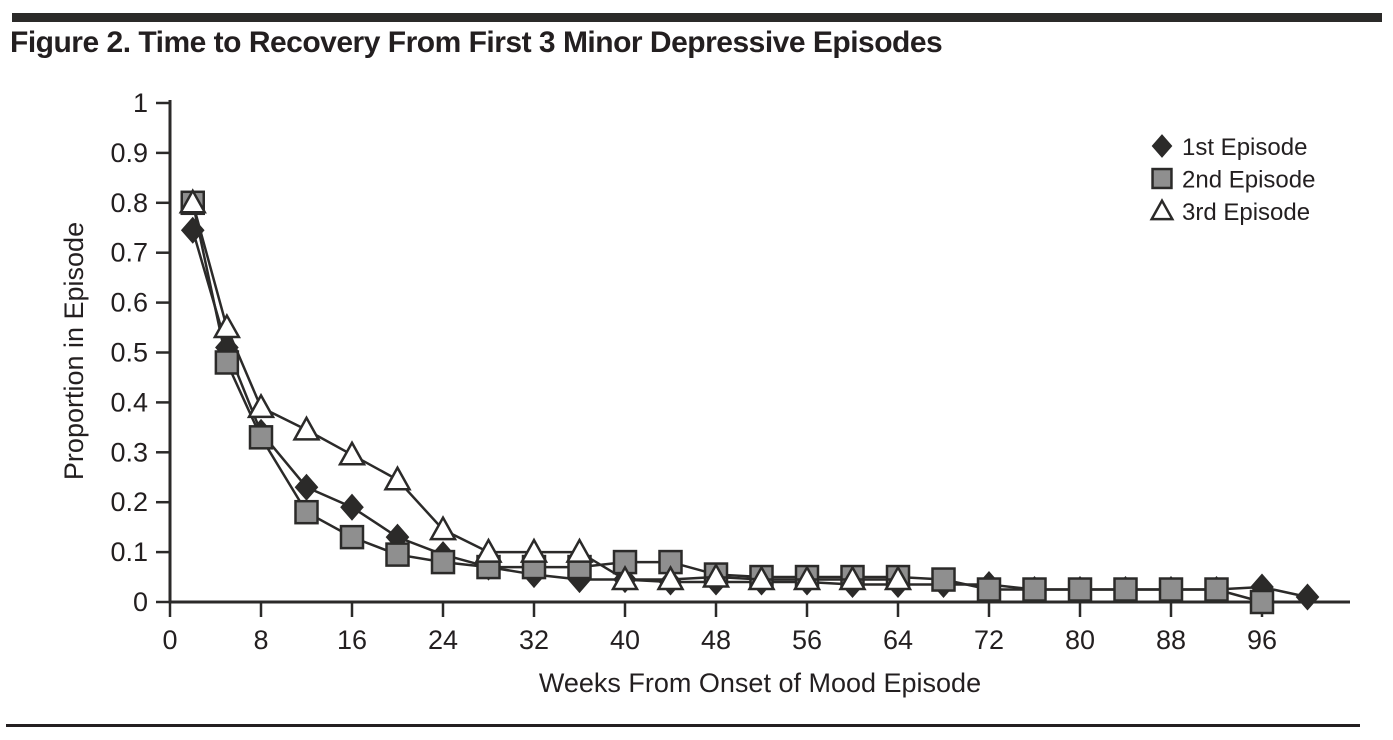 The width and height of the screenshot is (1393, 740). What do you see at coordinates (352, 640) in the screenshot?
I see `x-tick-label: 16` at bounding box center [352, 640].